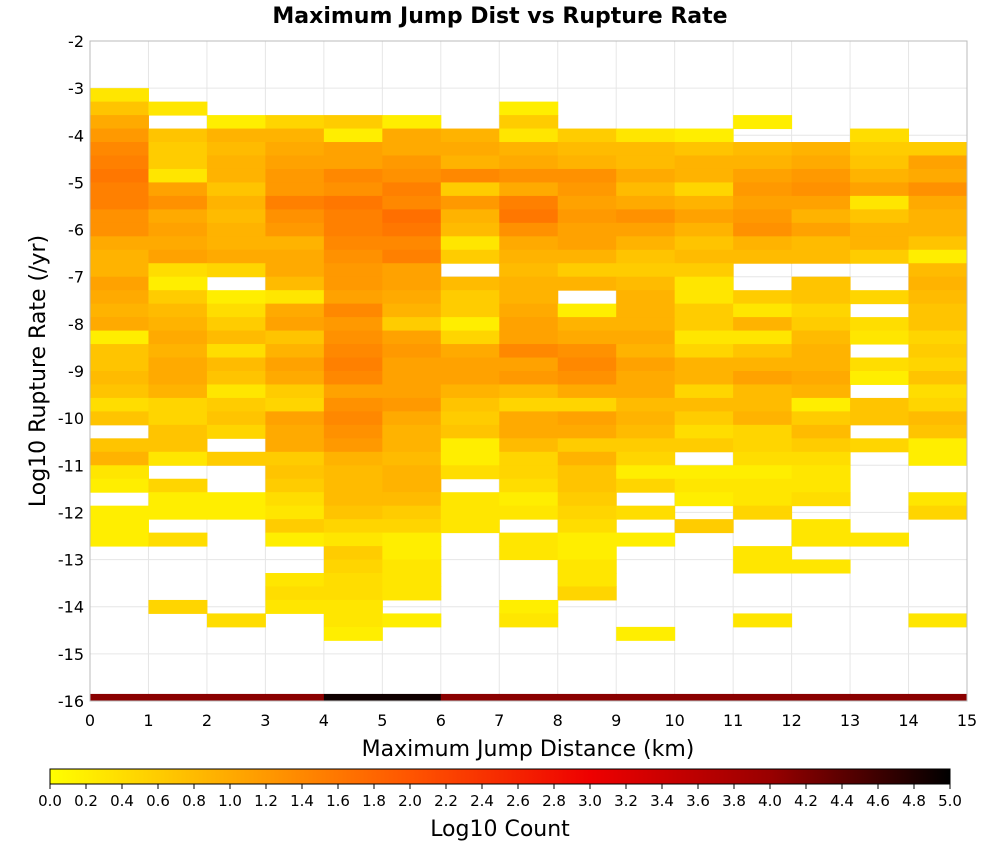  What do you see at coordinates (76, 88) in the screenshot?
I see `y-tick-label: -3` at bounding box center [76, 88].